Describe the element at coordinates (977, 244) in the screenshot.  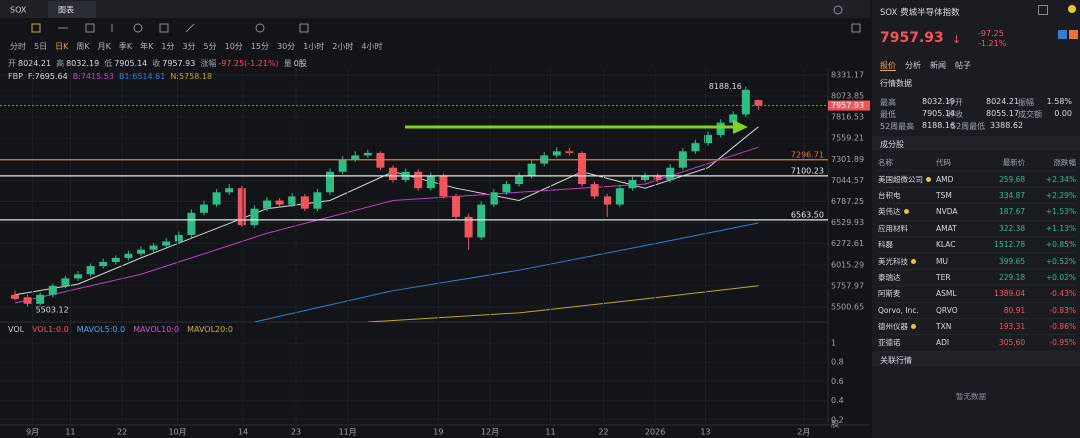
I see `table-row: 科磊 KLAC 1512.78 +0.85%` at that location.